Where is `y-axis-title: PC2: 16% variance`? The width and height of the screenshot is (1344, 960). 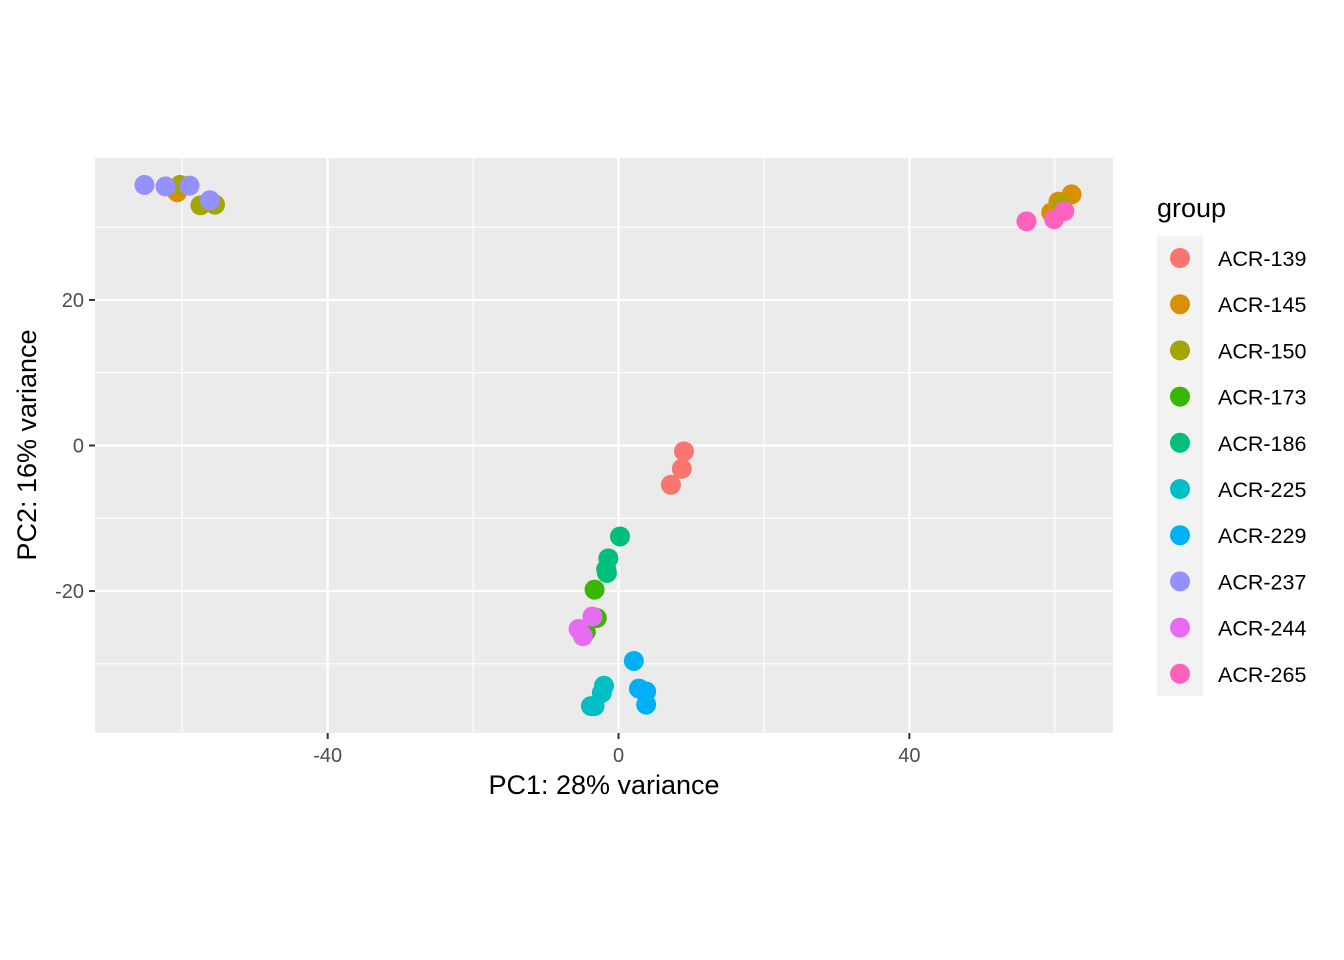
y-axis-title: PC2: 16% variance is located at coordinates (27, 444).